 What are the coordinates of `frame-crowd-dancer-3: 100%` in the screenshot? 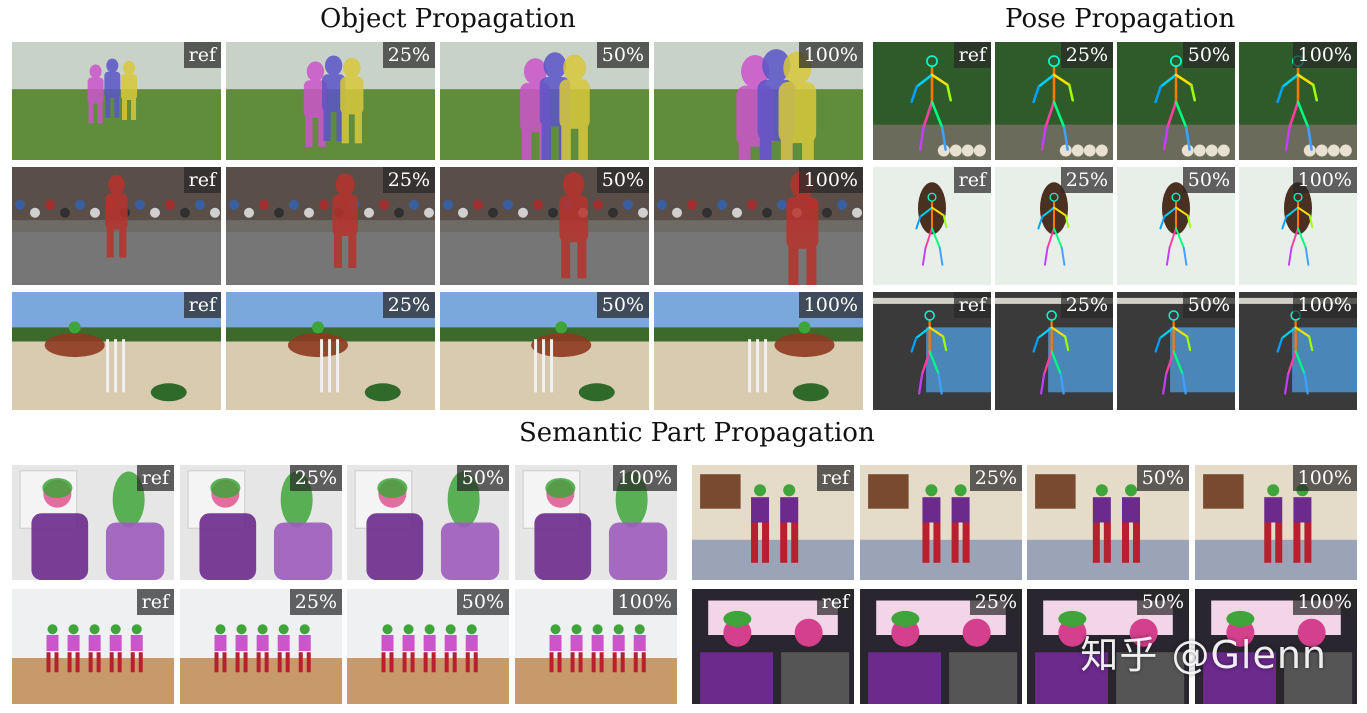 It's located at (758, 226).